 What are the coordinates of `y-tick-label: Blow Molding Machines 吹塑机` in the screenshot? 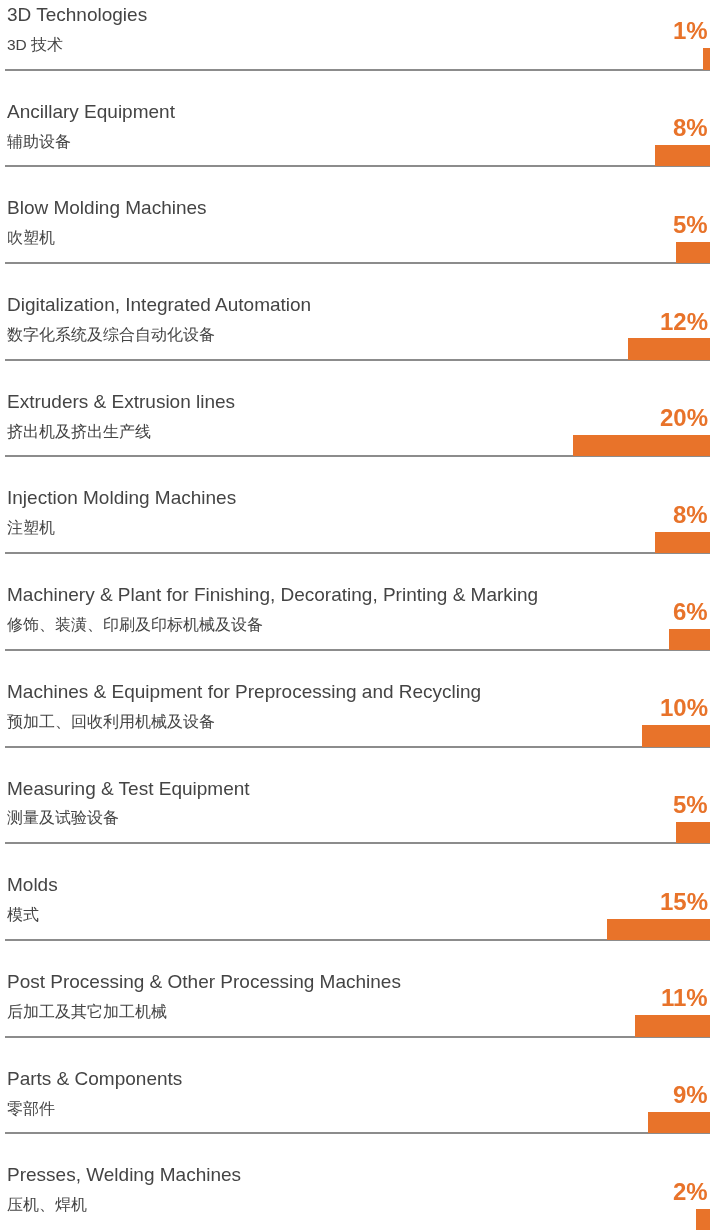 It's located at (107, 221).